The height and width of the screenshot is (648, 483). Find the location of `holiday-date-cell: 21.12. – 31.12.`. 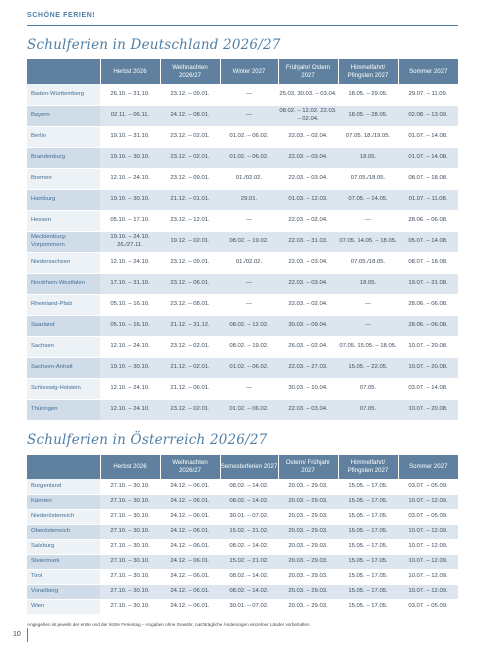

holiday-date-cell: 21.12. – 31.12. is located at coordinates (190, 326).